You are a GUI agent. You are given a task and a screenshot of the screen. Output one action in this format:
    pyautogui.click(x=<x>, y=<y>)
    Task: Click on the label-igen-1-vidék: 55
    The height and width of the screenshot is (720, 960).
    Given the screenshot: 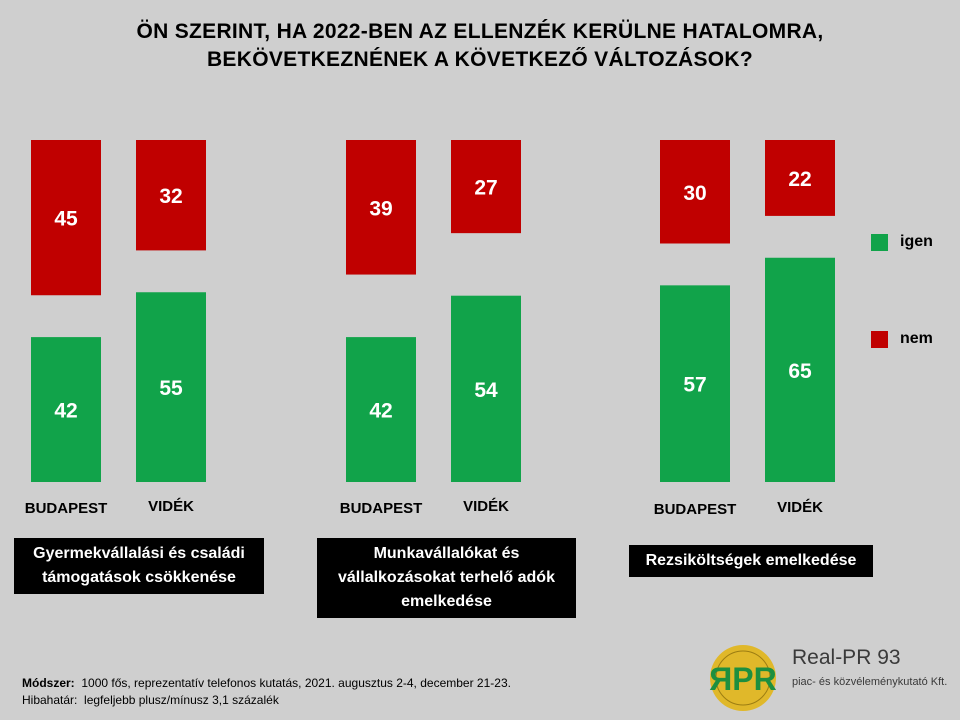 What is the action you would take?
    pyautogui.click(x=171, y=388)
    